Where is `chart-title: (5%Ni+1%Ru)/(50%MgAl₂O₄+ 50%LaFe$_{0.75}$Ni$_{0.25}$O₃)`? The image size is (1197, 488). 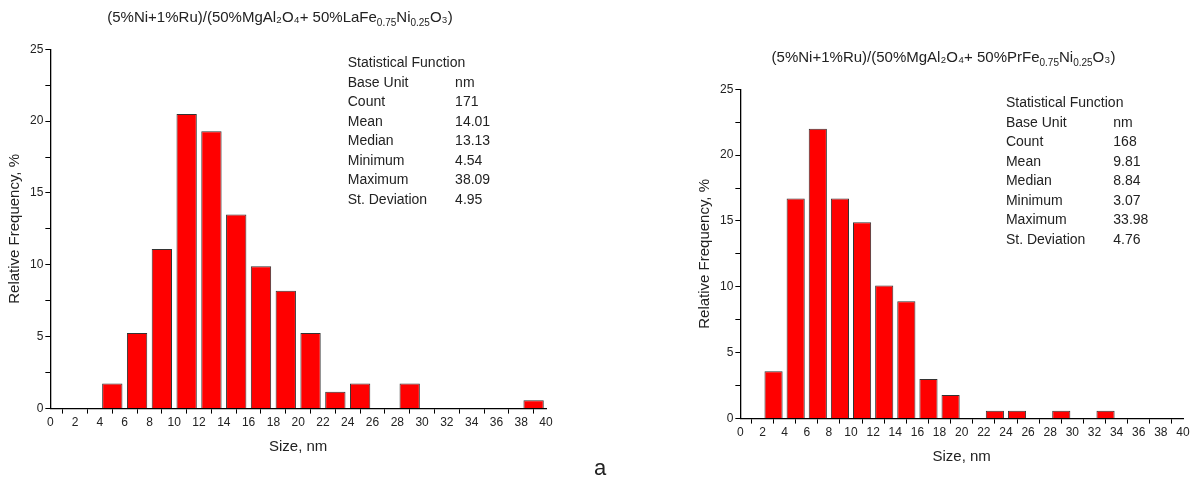 chart-title: (5%Ni+1%Ru)/(50%MgAl₂O₄+ 50%LaFe$_{0.75}$Ni$_{0.25}$O₃) is located at coordinates (280, 18).